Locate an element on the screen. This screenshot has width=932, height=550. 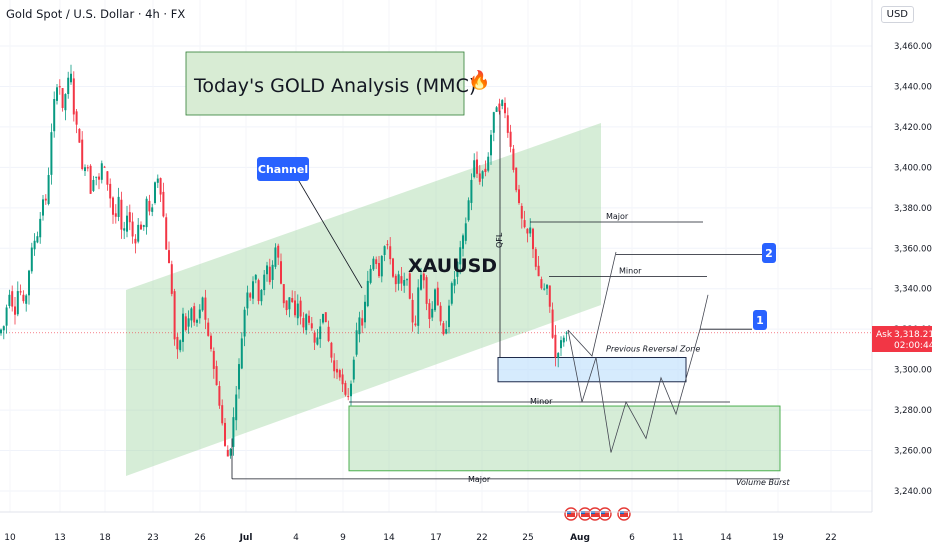
price-tick-label: 3,260.00 is located at coordinates (913, 452).